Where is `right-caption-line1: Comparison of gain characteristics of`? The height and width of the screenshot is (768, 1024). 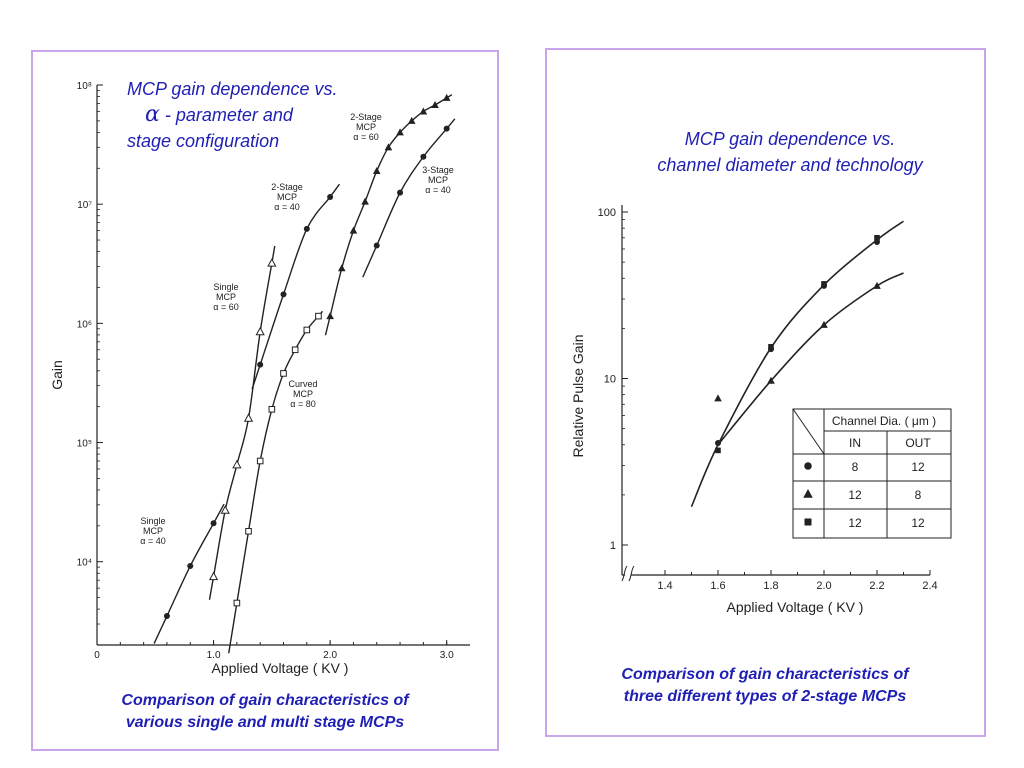 right-caption-line1: Comparison of gain characteristics of is located at coordinates (765, 674).